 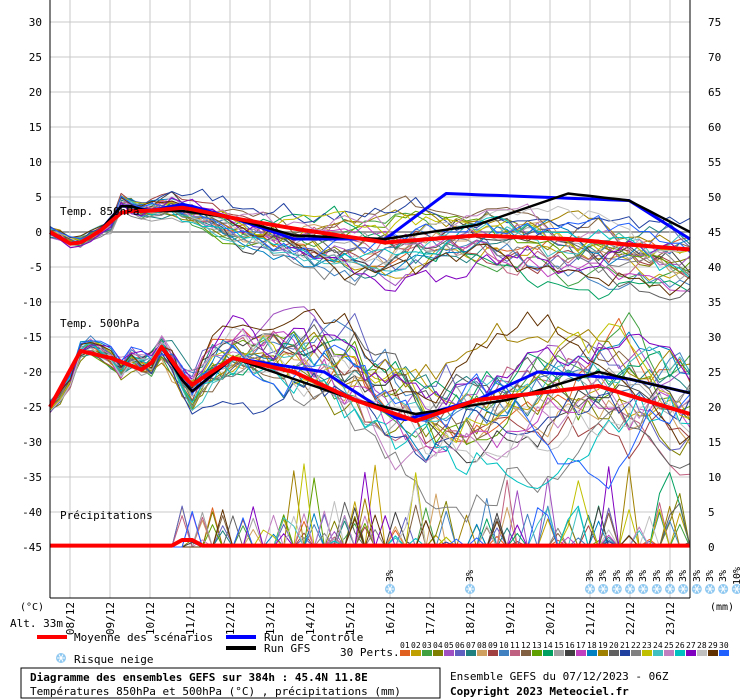 What do you see at coordinates (32, 407) in the screenshot?
I see `left-tick-label: -25` at bounding box center [32, 407].